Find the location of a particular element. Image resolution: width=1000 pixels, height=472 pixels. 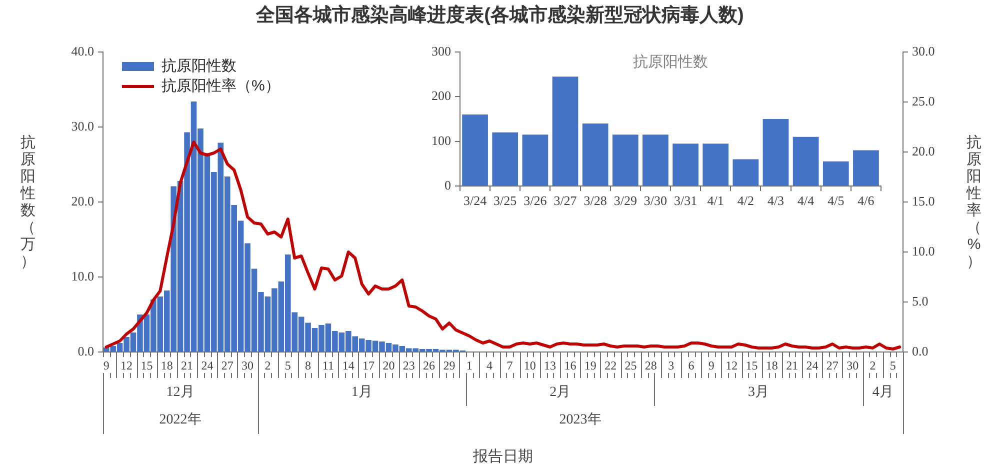

x-tick-label: 20 is located at coordinates (388, 365).